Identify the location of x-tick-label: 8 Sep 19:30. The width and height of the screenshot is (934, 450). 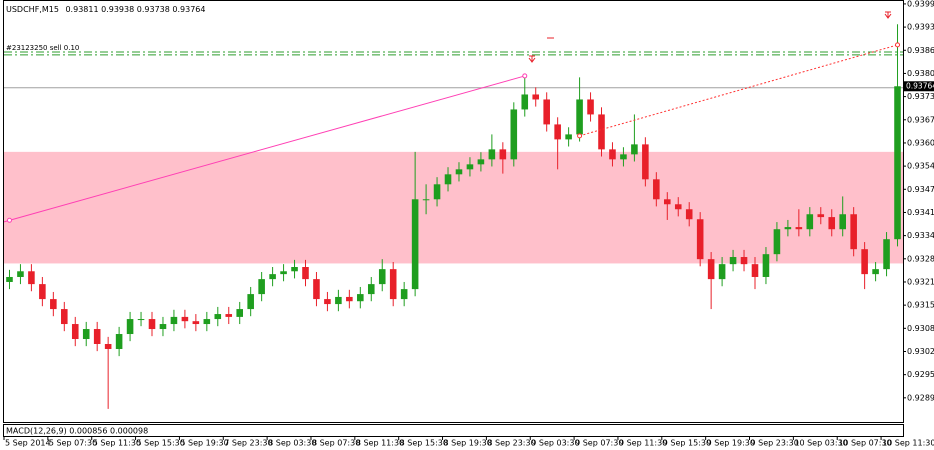
(468, 443).